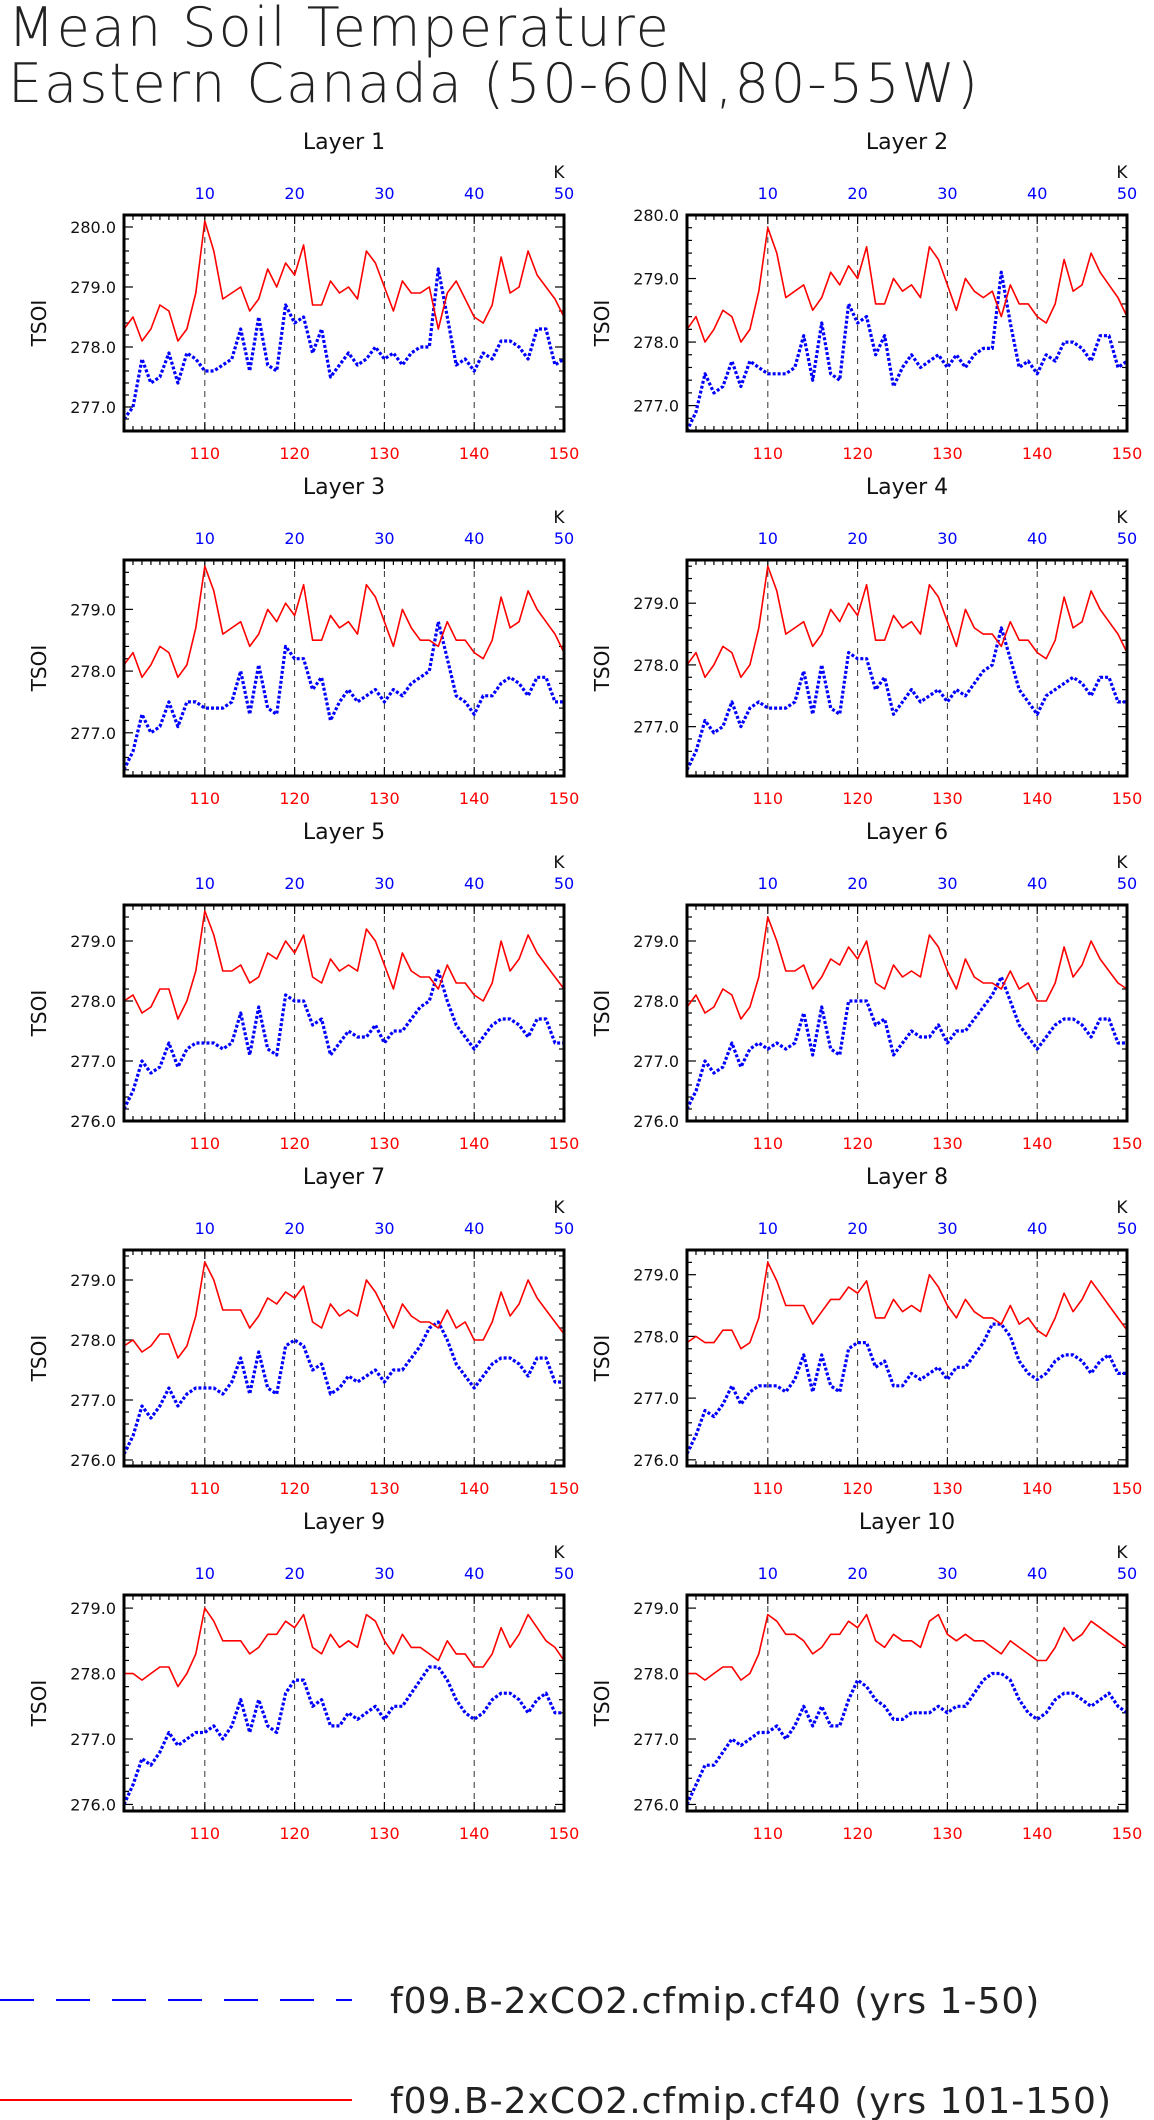 The width and height of the screenshot is (1154, 2120). What do you see at coordinates (344, 142) in the screenshot?
I see `panel-title: Layer 1` at bounding box center [344, 142].